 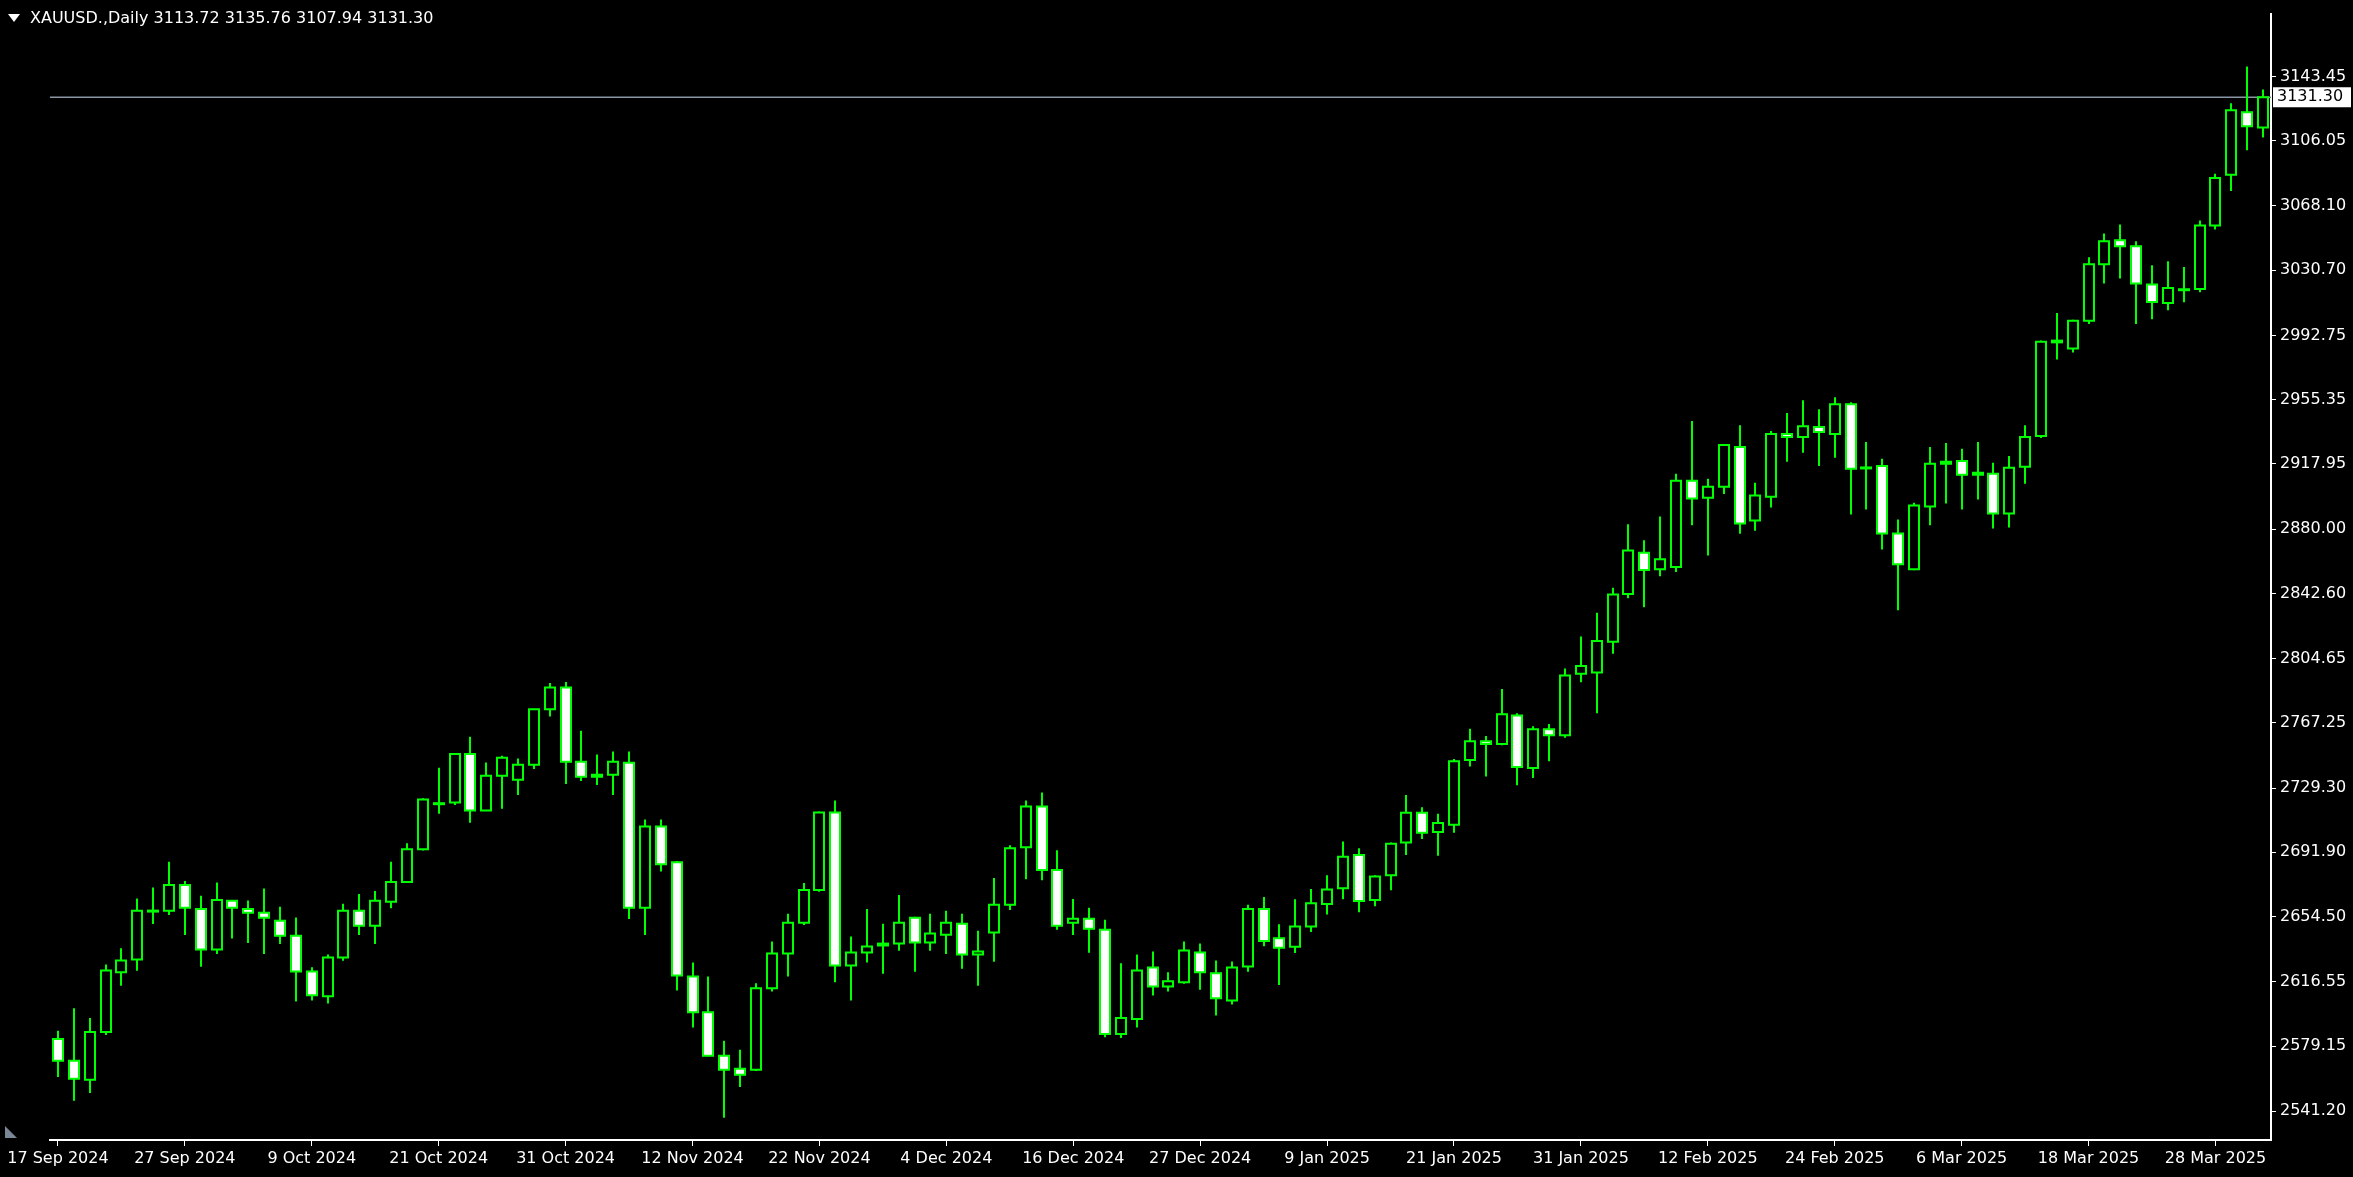 I want to click on x-tick-label: 31 Oct 2024, so click(x=566, y=1157).